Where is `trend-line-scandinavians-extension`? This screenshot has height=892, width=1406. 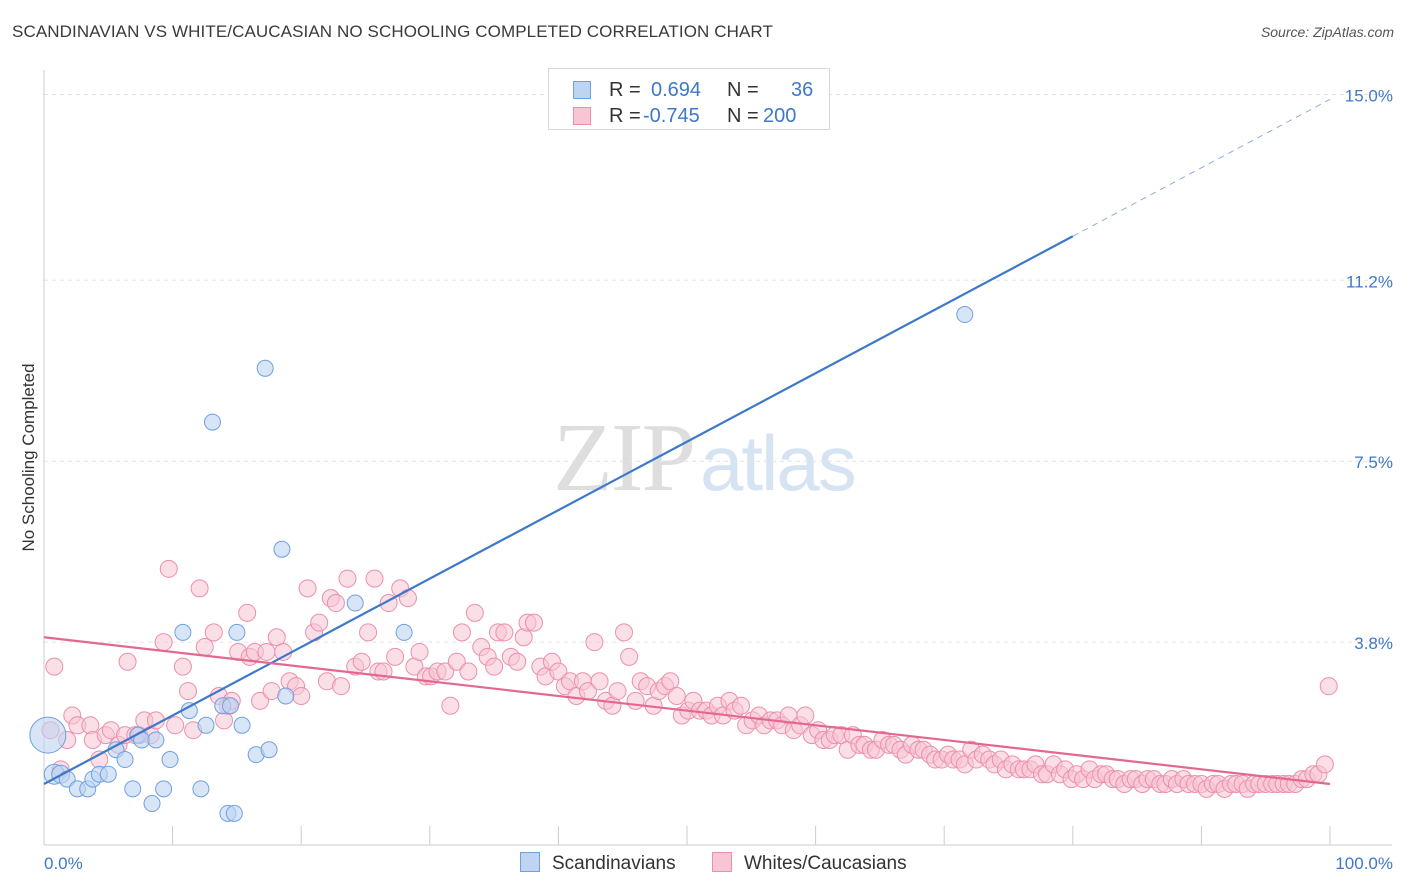 trend-line-scandinavians-extension is located at coordinates (1201, 167).